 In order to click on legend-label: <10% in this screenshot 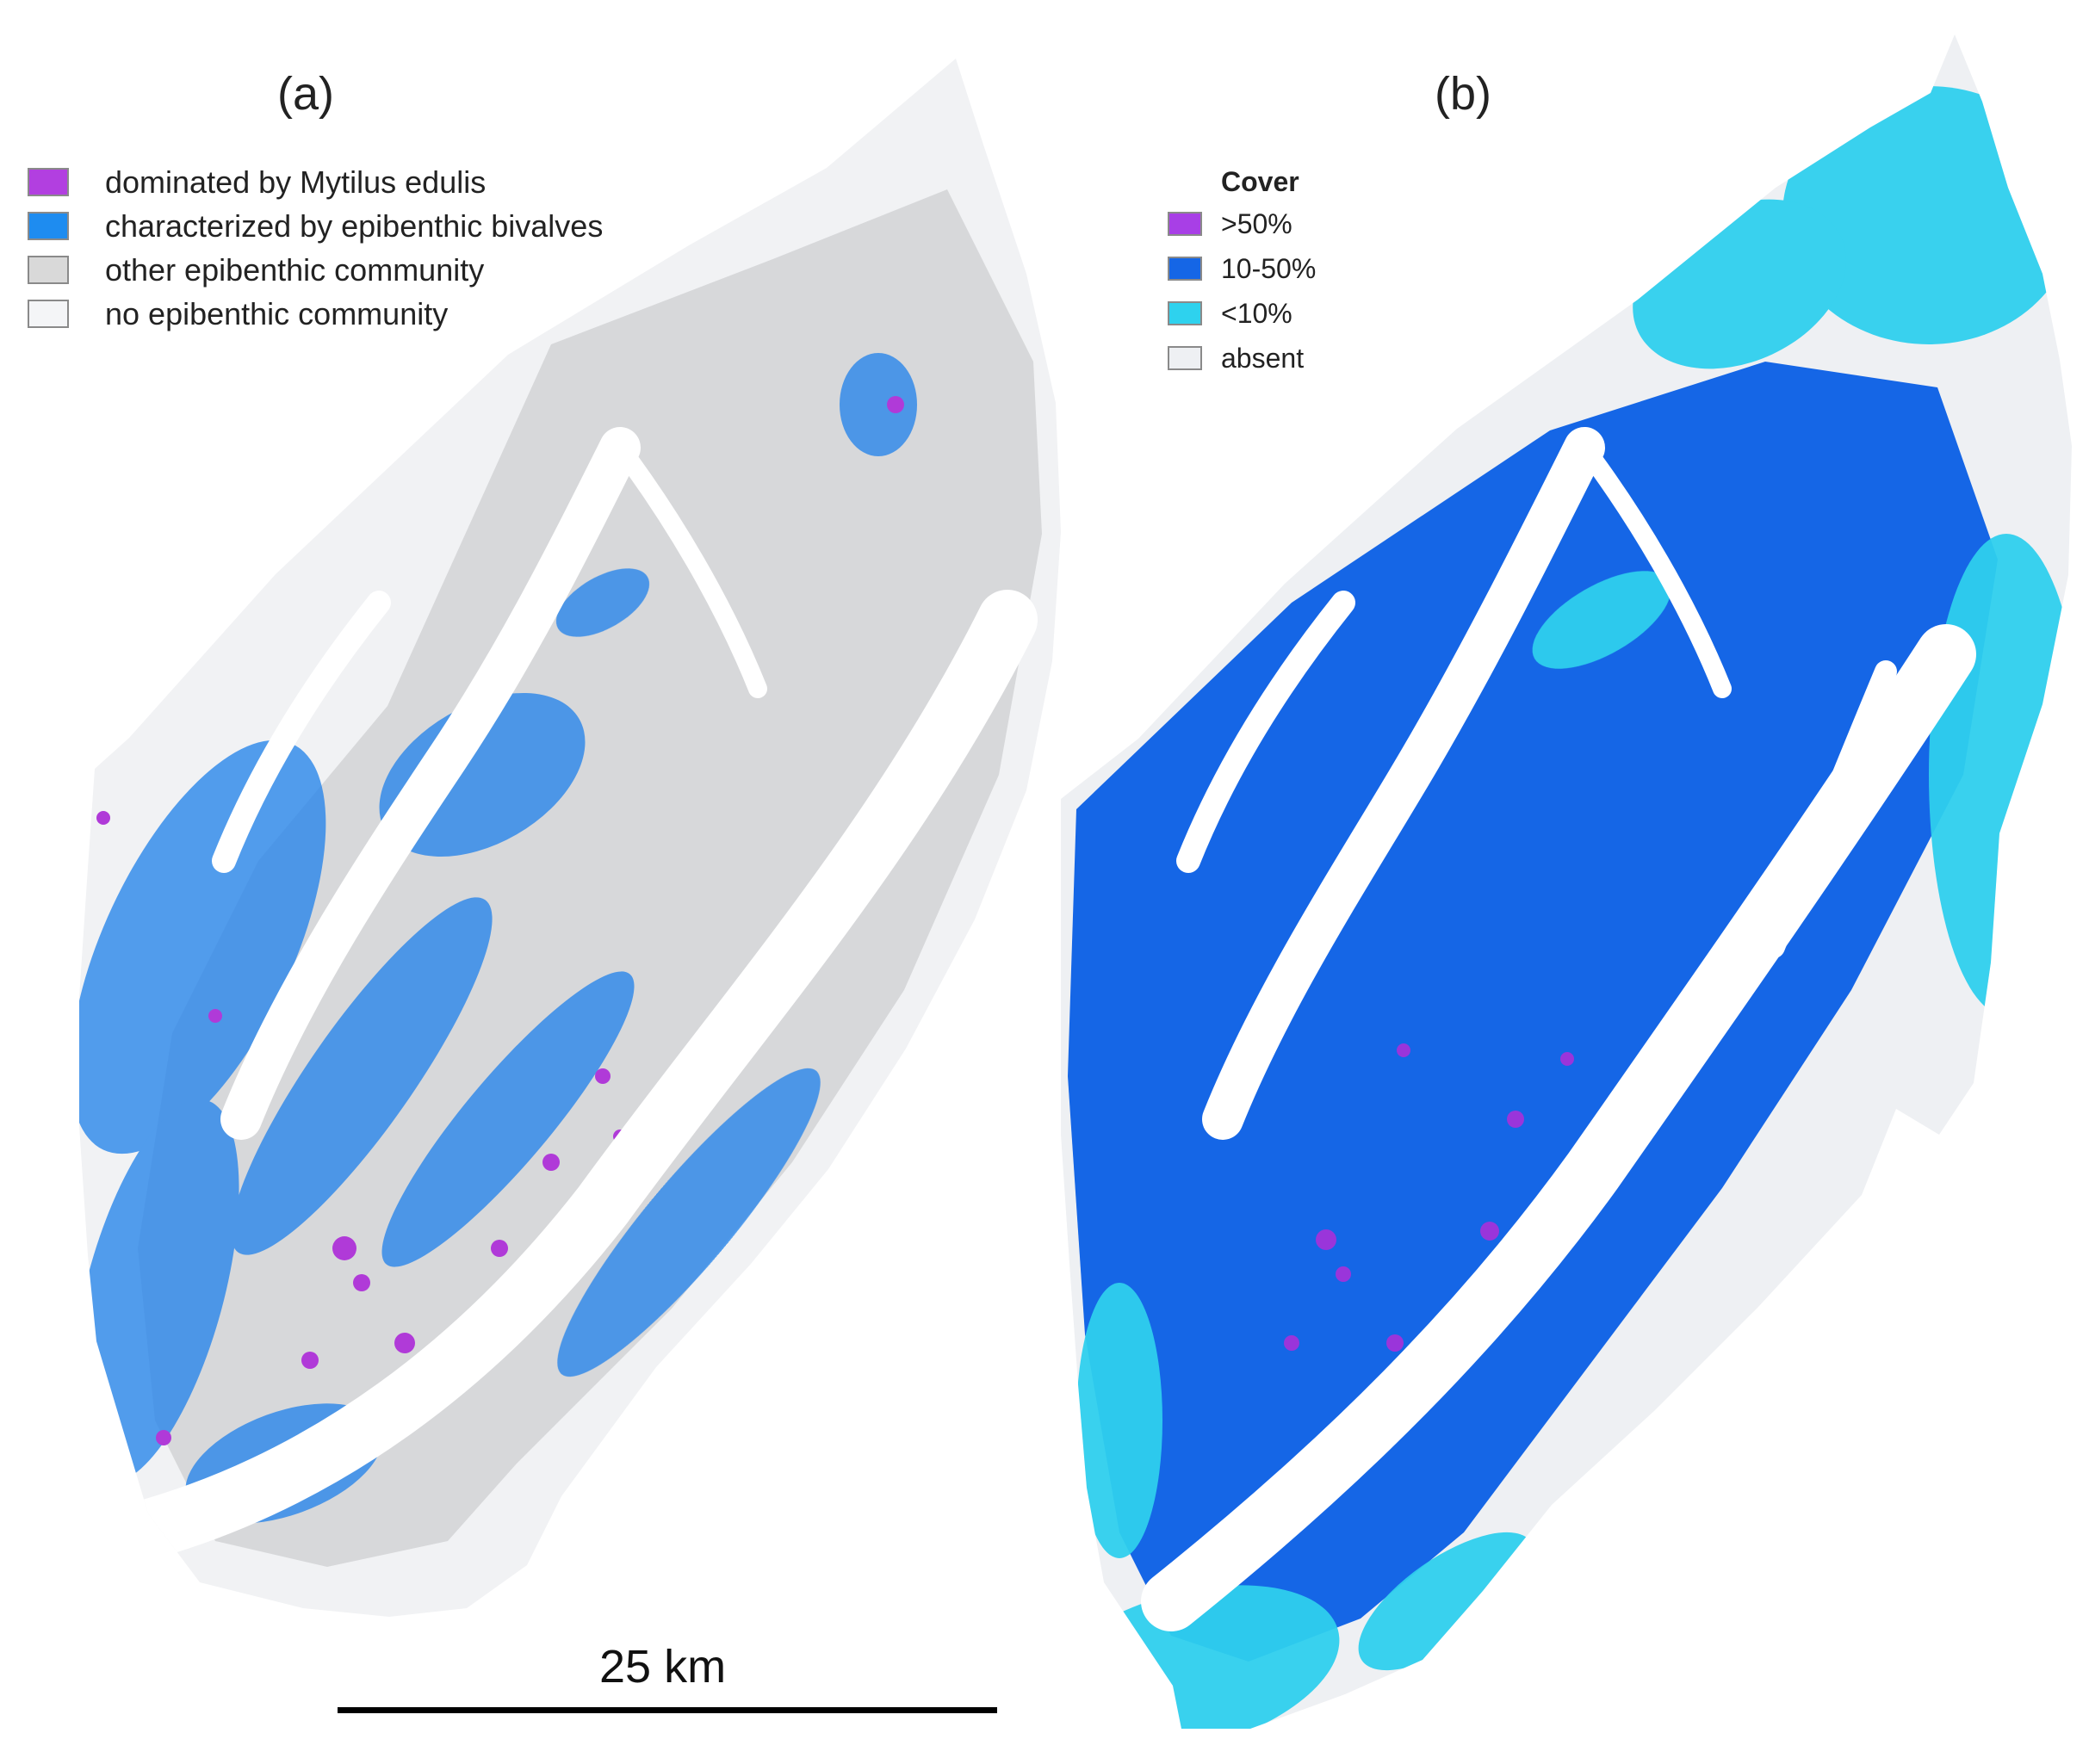, I will do `click(1256, 313)`.